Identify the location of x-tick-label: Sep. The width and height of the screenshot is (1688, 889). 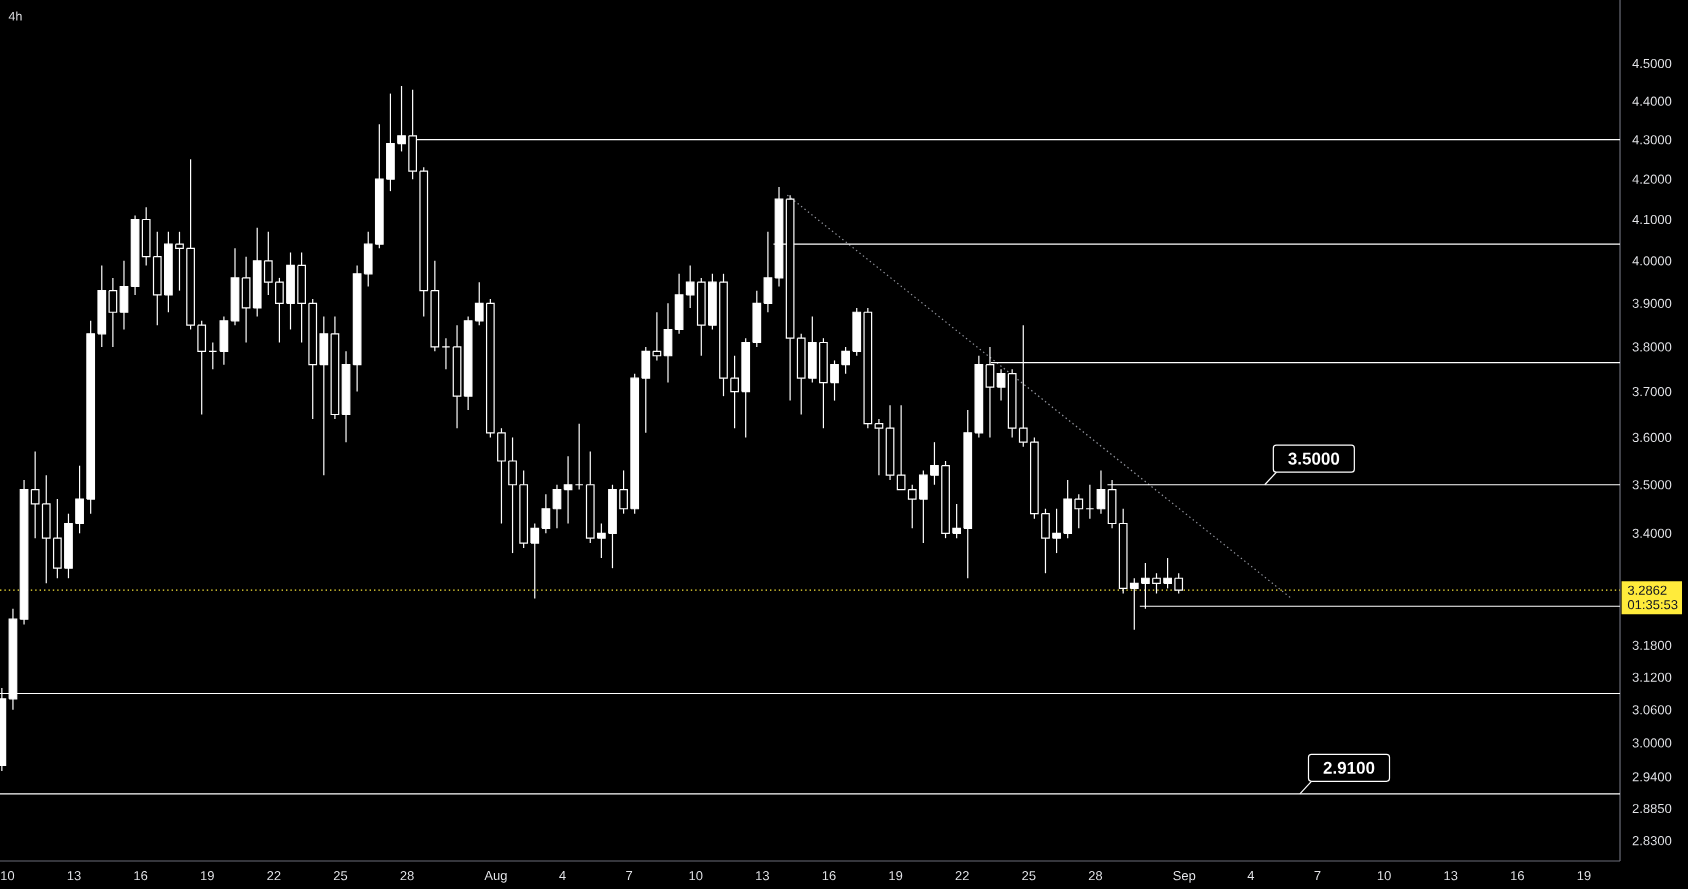
(1184, 877).